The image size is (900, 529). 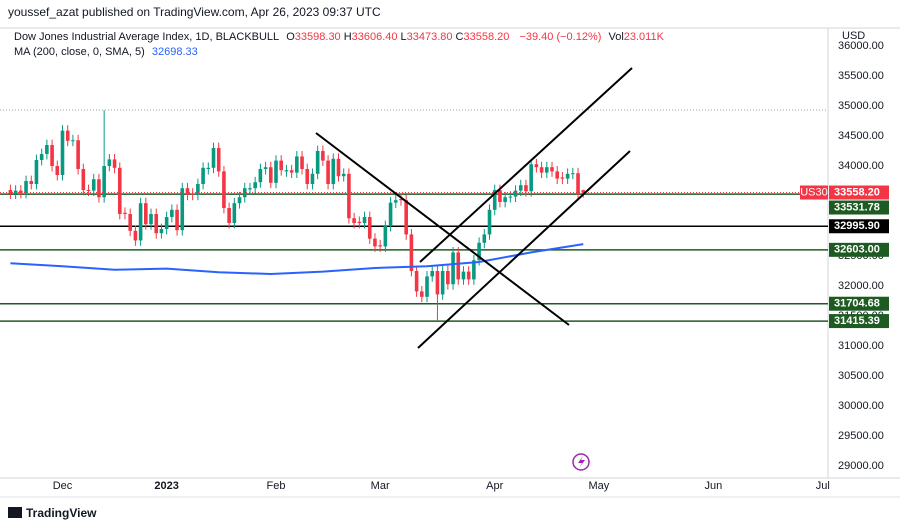 What do you see at coordinates (347, 37) in the screenshot?
I see `legend-key: H` at bounding box center [347, 37].